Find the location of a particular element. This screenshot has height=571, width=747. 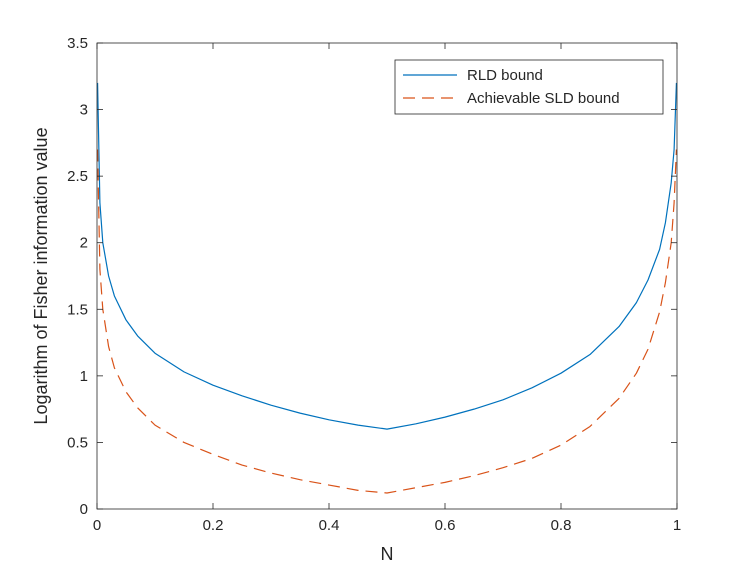

y-tick-label: 0.5 is located at coordinates (77, 442).